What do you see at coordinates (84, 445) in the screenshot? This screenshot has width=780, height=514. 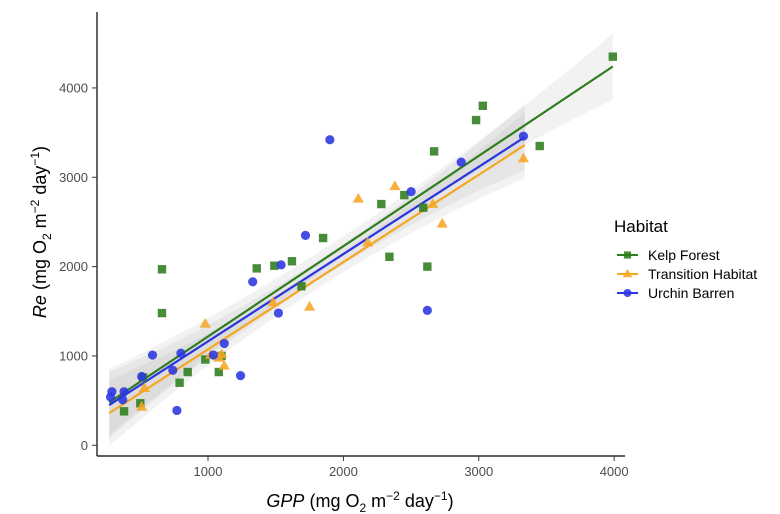 I see `y-tick-label: 0` at bounding box center [84, 445].